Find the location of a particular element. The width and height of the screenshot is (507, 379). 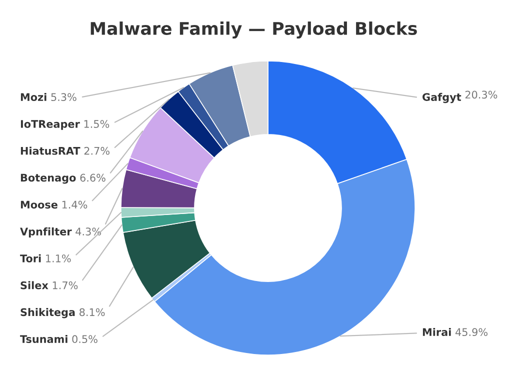

data-label: 20.3% is located at coordinates (481, 94).